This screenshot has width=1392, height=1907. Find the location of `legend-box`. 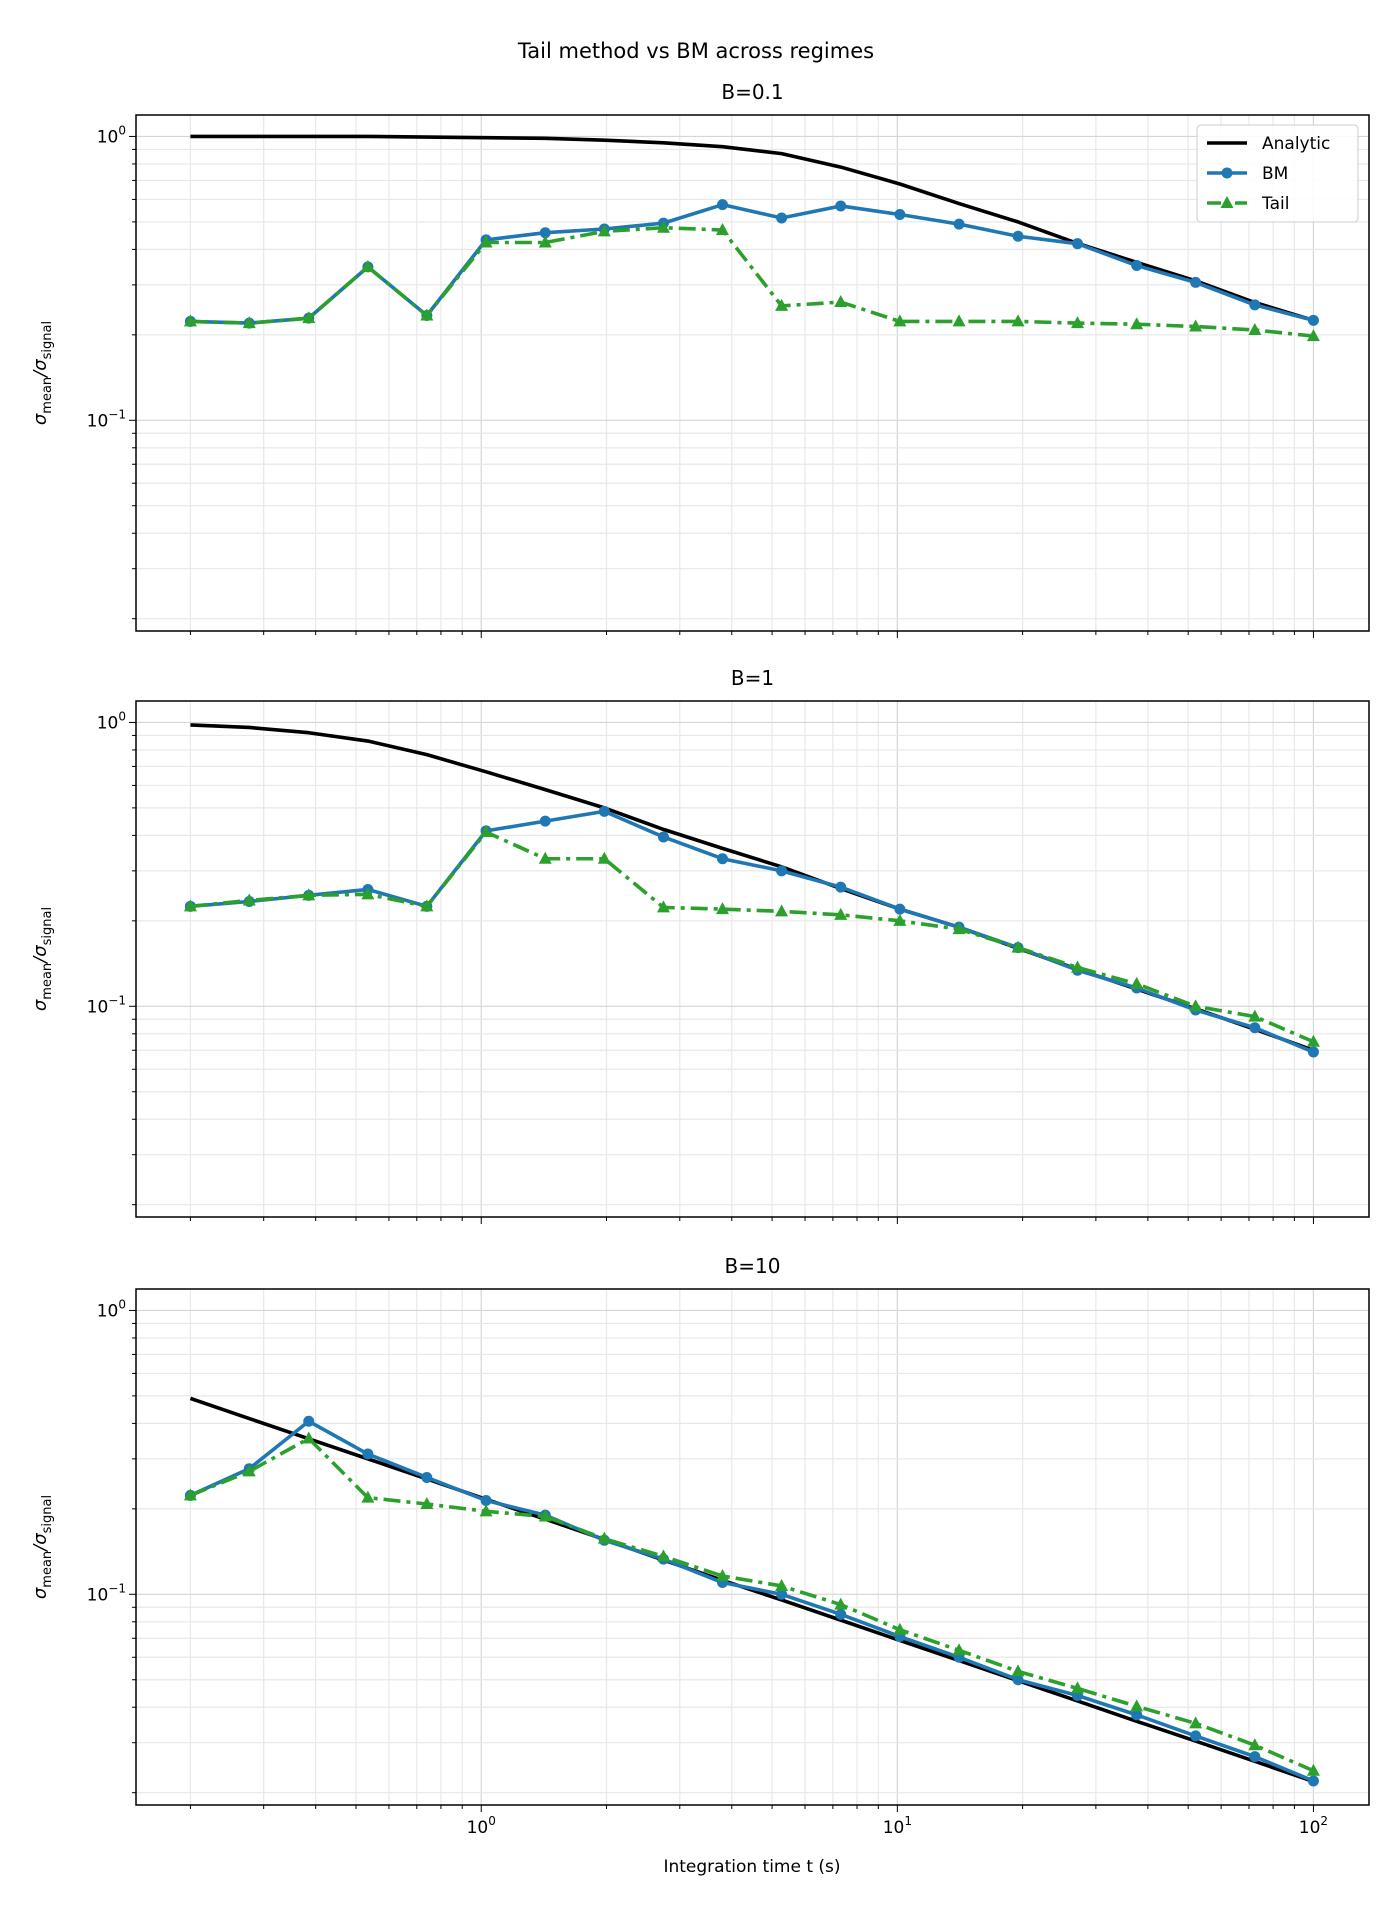

legend-box is located at coordinates (1277, 173).